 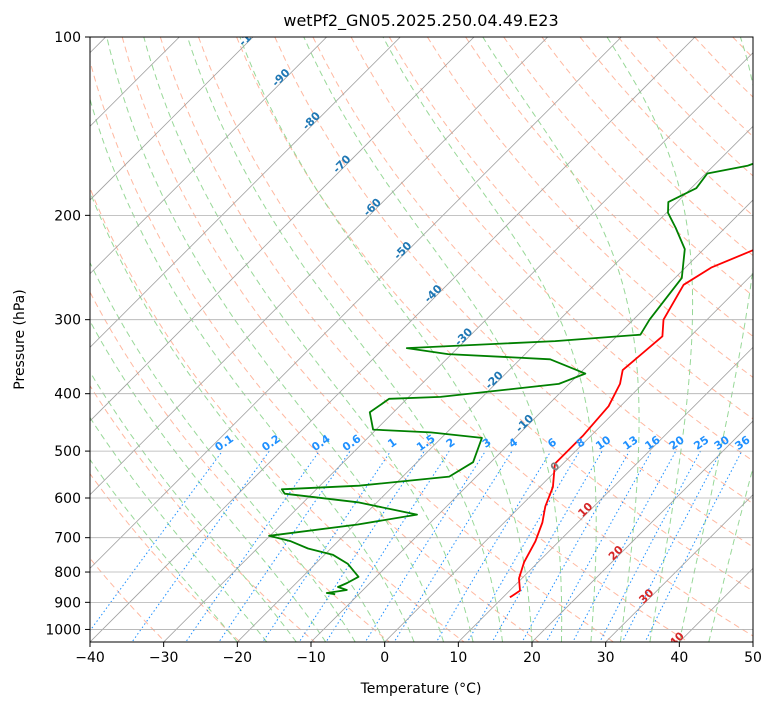 What do you see at coordinates (67, 573) in the screenshot?
I see `y-tick-label: 800` at bounding box center [67, 573].